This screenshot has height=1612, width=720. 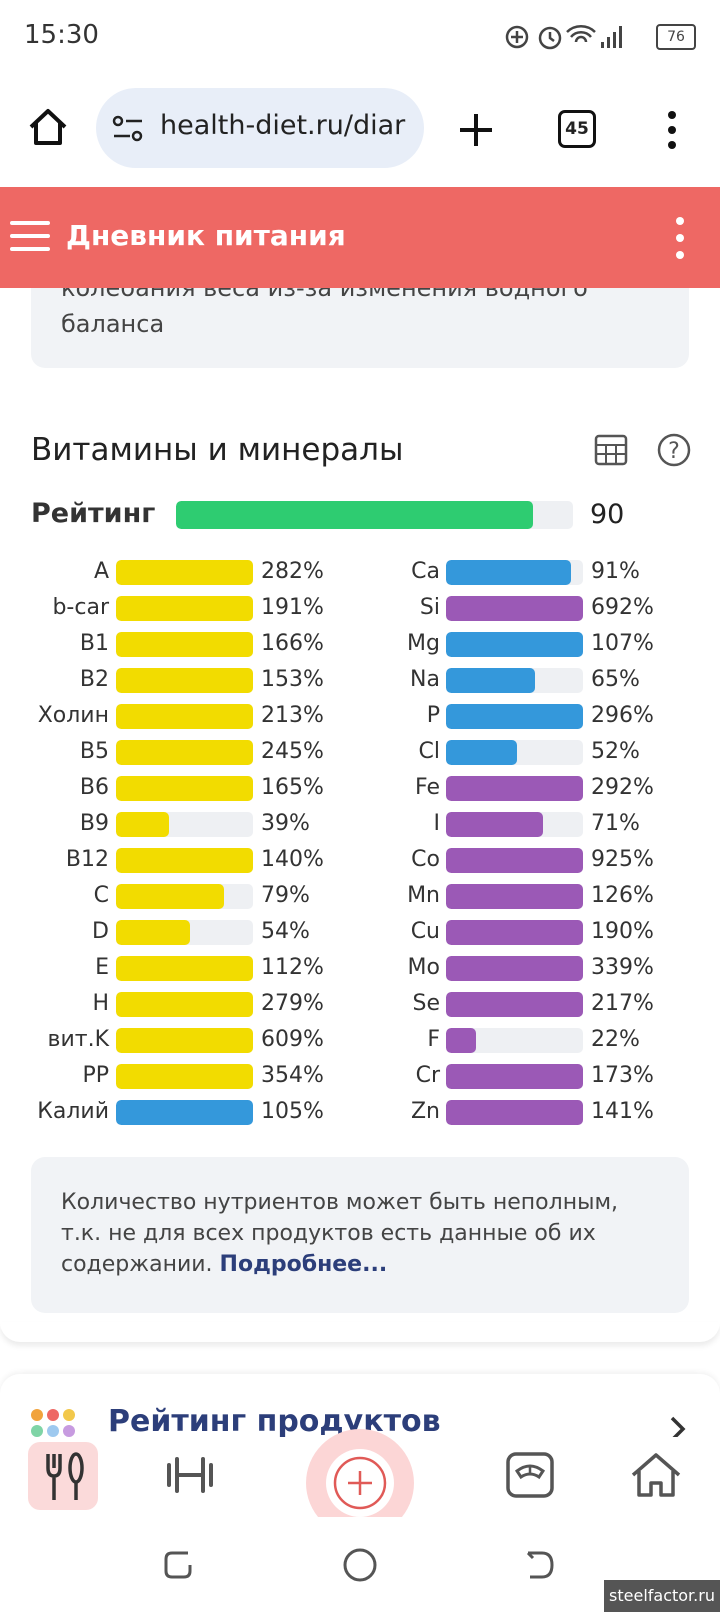 I want to click on system-home-button, so click(x=360, y=1565).